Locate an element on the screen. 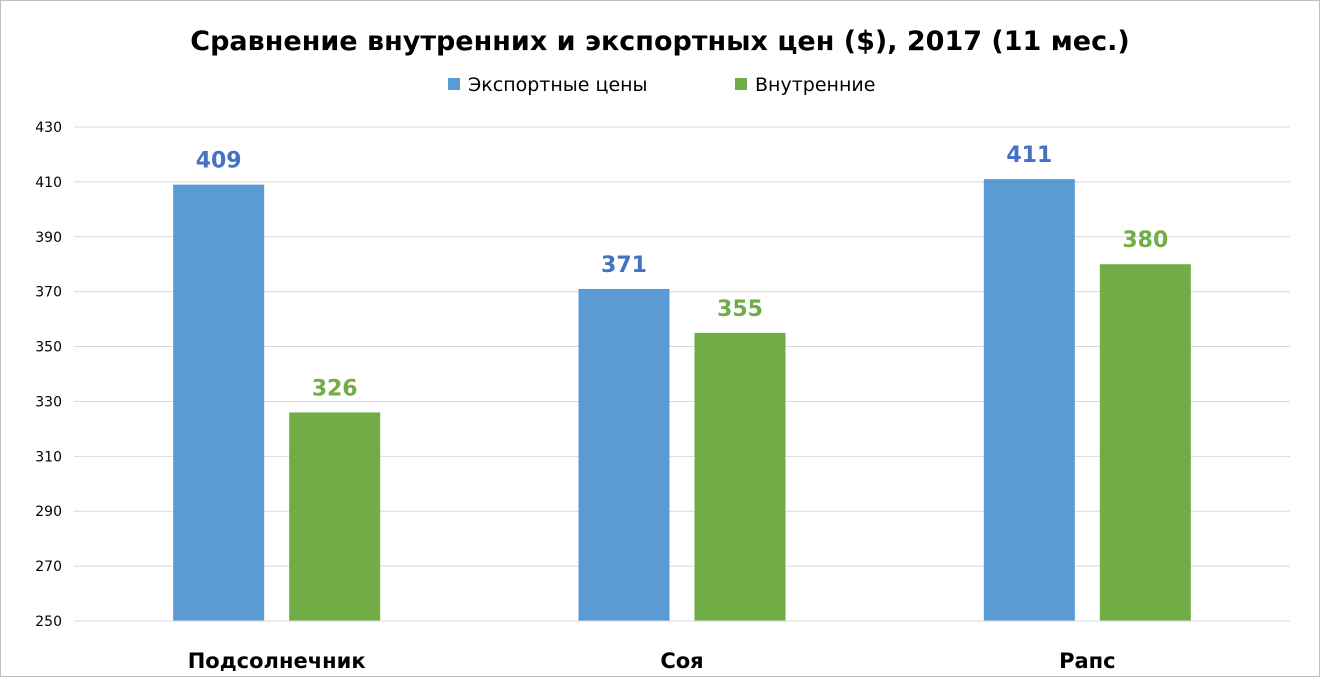 The image size is (1320, 677). y-tick-label: 290 is located at coordinates (48, 512).